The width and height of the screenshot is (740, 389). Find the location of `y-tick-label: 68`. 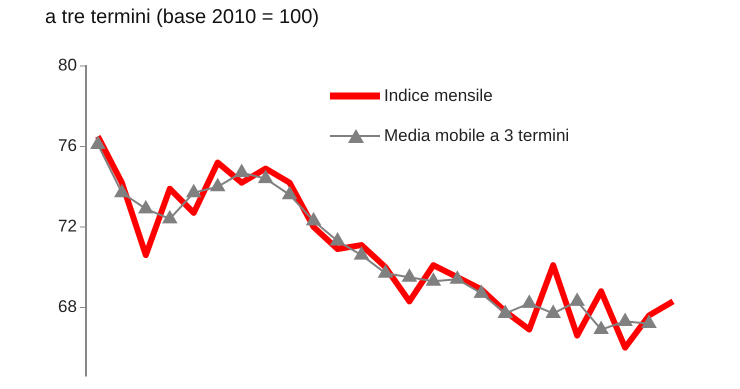

y-tick-label: 68 is located at coordinates (67, 306).